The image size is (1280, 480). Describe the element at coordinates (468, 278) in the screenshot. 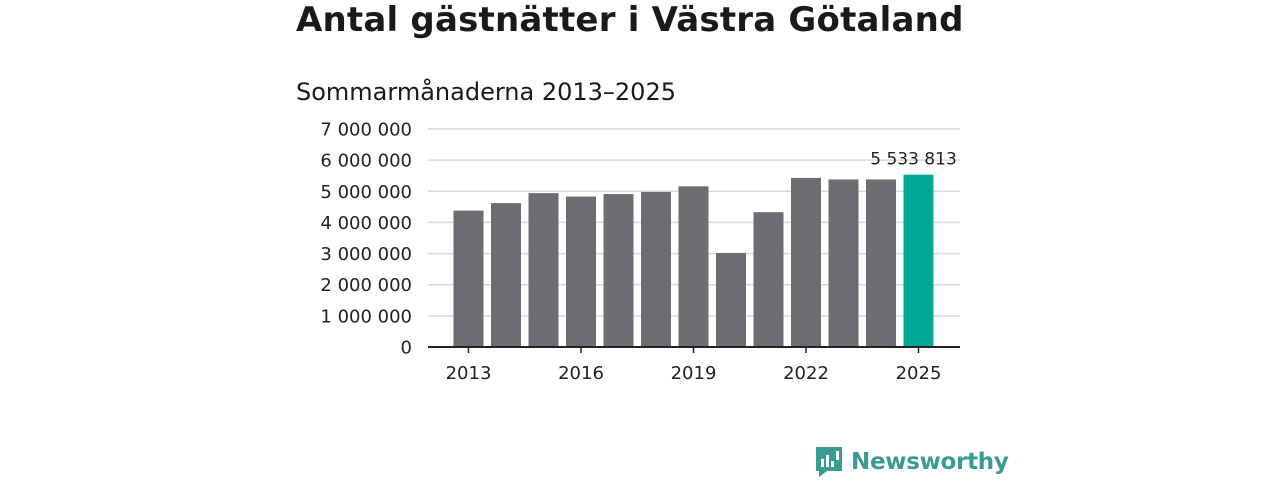

I see `bar-2013` at that location.